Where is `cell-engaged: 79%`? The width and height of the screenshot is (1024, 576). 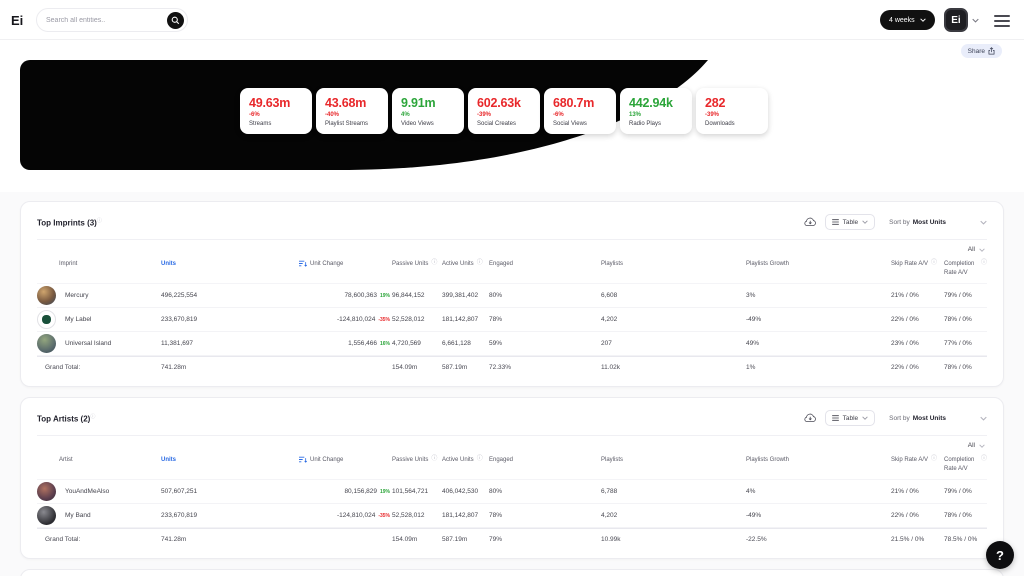 cell-engaged: 79% is located at coordinates (496, 539).